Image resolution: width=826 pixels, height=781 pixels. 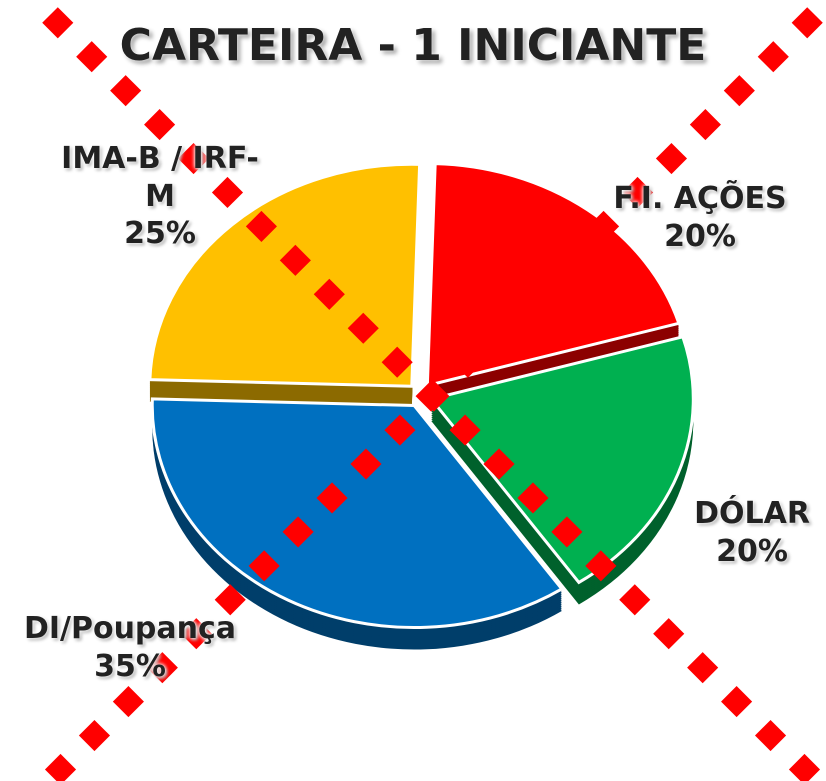 I want to click on value-label: 35%, so click(x=130, y=666).